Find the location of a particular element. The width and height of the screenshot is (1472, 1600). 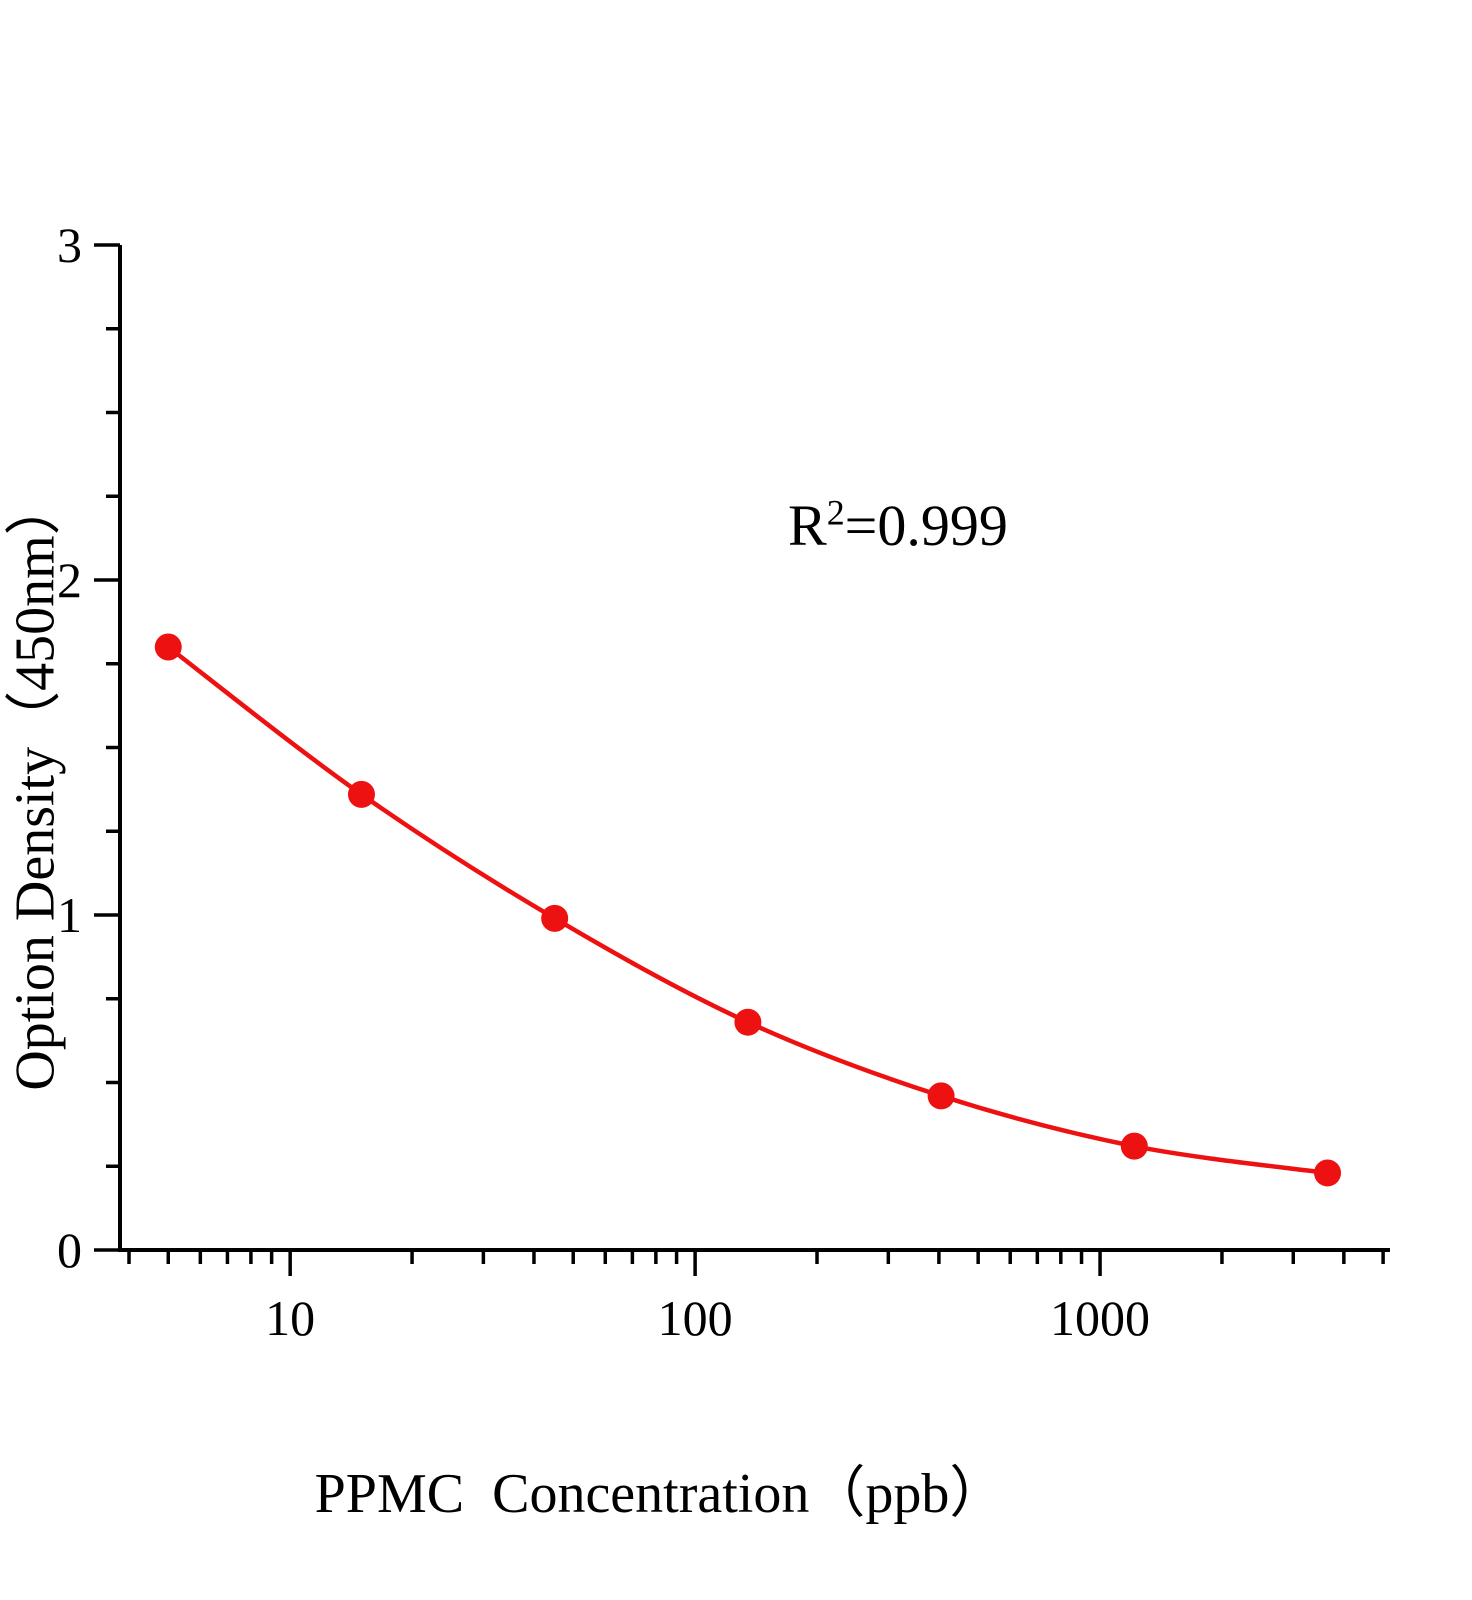

r-squared-value: =0.999 is located at coordinates (926, 525).